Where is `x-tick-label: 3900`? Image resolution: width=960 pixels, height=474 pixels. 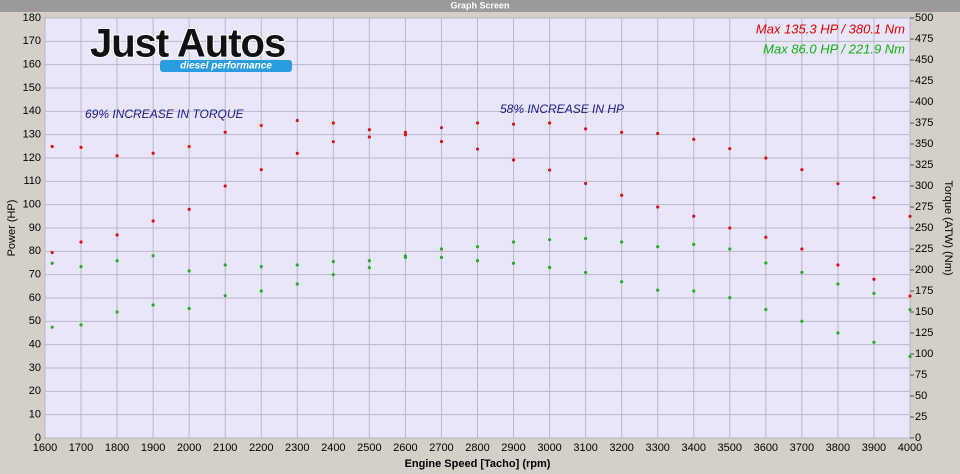 x-tick-label: 3900 is located at coordinates (874, 448).